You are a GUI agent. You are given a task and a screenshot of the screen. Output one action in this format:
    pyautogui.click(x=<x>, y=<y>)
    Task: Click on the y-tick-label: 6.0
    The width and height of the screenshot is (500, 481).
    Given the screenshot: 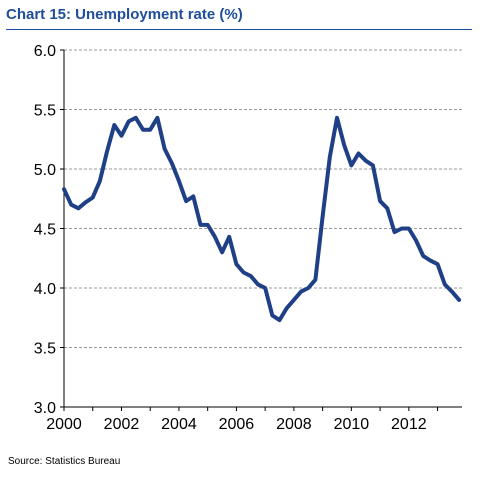 What is the action you would take?
    pyautogui.click(x=45, y=51)
    